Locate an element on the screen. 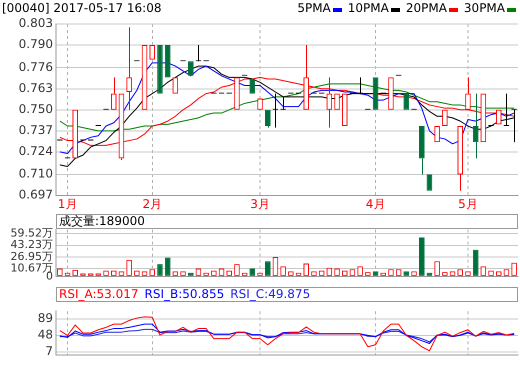 Image resolution: width=520 pixels, height=365 pixels. chart-title: 成交量:189000 is located at coordinates (102, 221).